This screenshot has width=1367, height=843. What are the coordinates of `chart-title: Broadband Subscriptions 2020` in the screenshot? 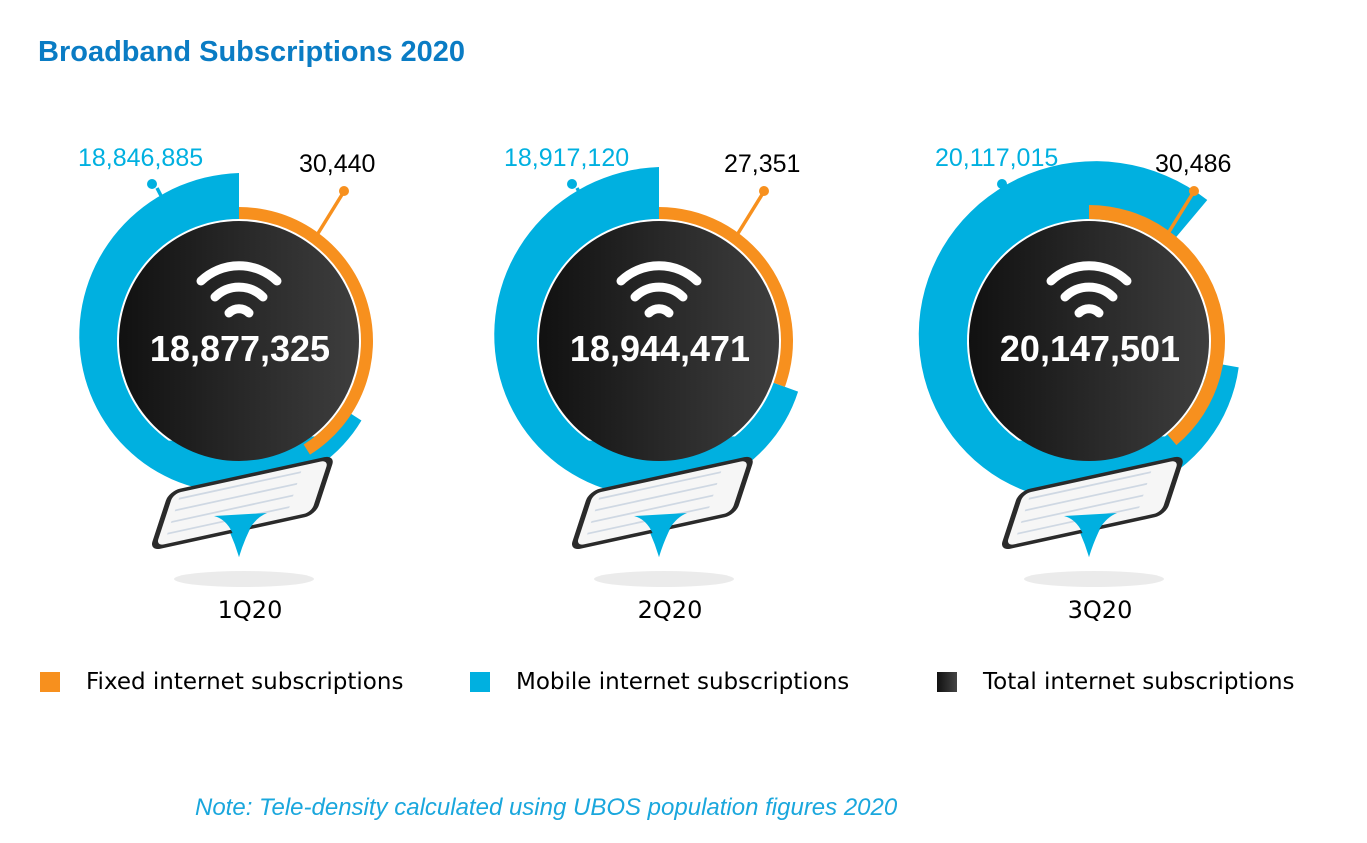 It's located at (252, 52).